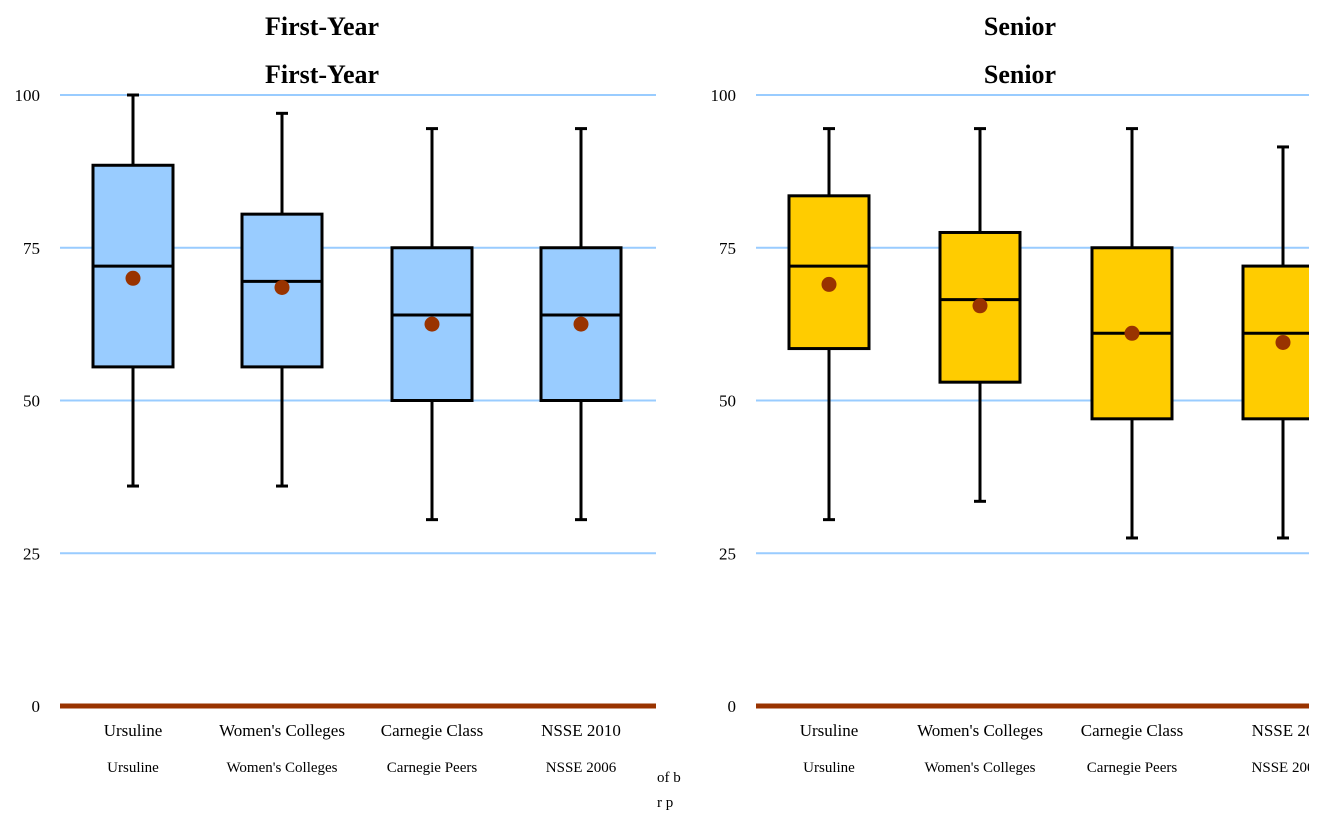  What do you see at coordinates (669, 778) in the screenshot?
I see `clipped-note-text: of b` at bounding box center [669, 778].